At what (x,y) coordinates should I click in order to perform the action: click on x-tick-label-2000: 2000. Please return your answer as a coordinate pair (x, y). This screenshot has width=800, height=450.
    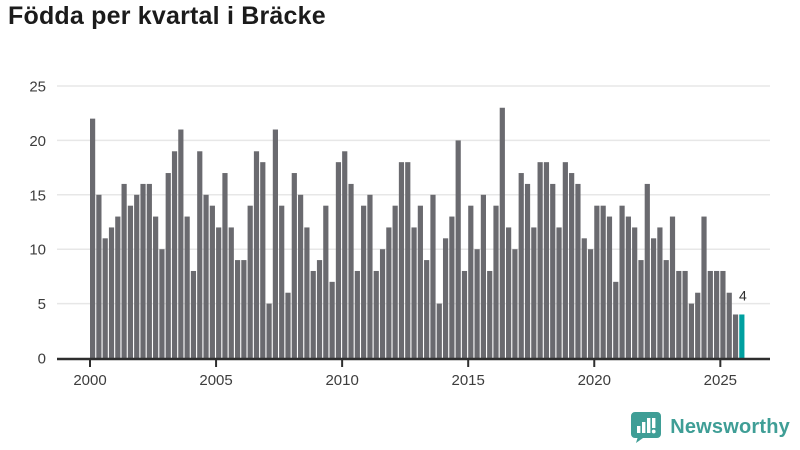
    Looking at the image, I should click on (89, 380).